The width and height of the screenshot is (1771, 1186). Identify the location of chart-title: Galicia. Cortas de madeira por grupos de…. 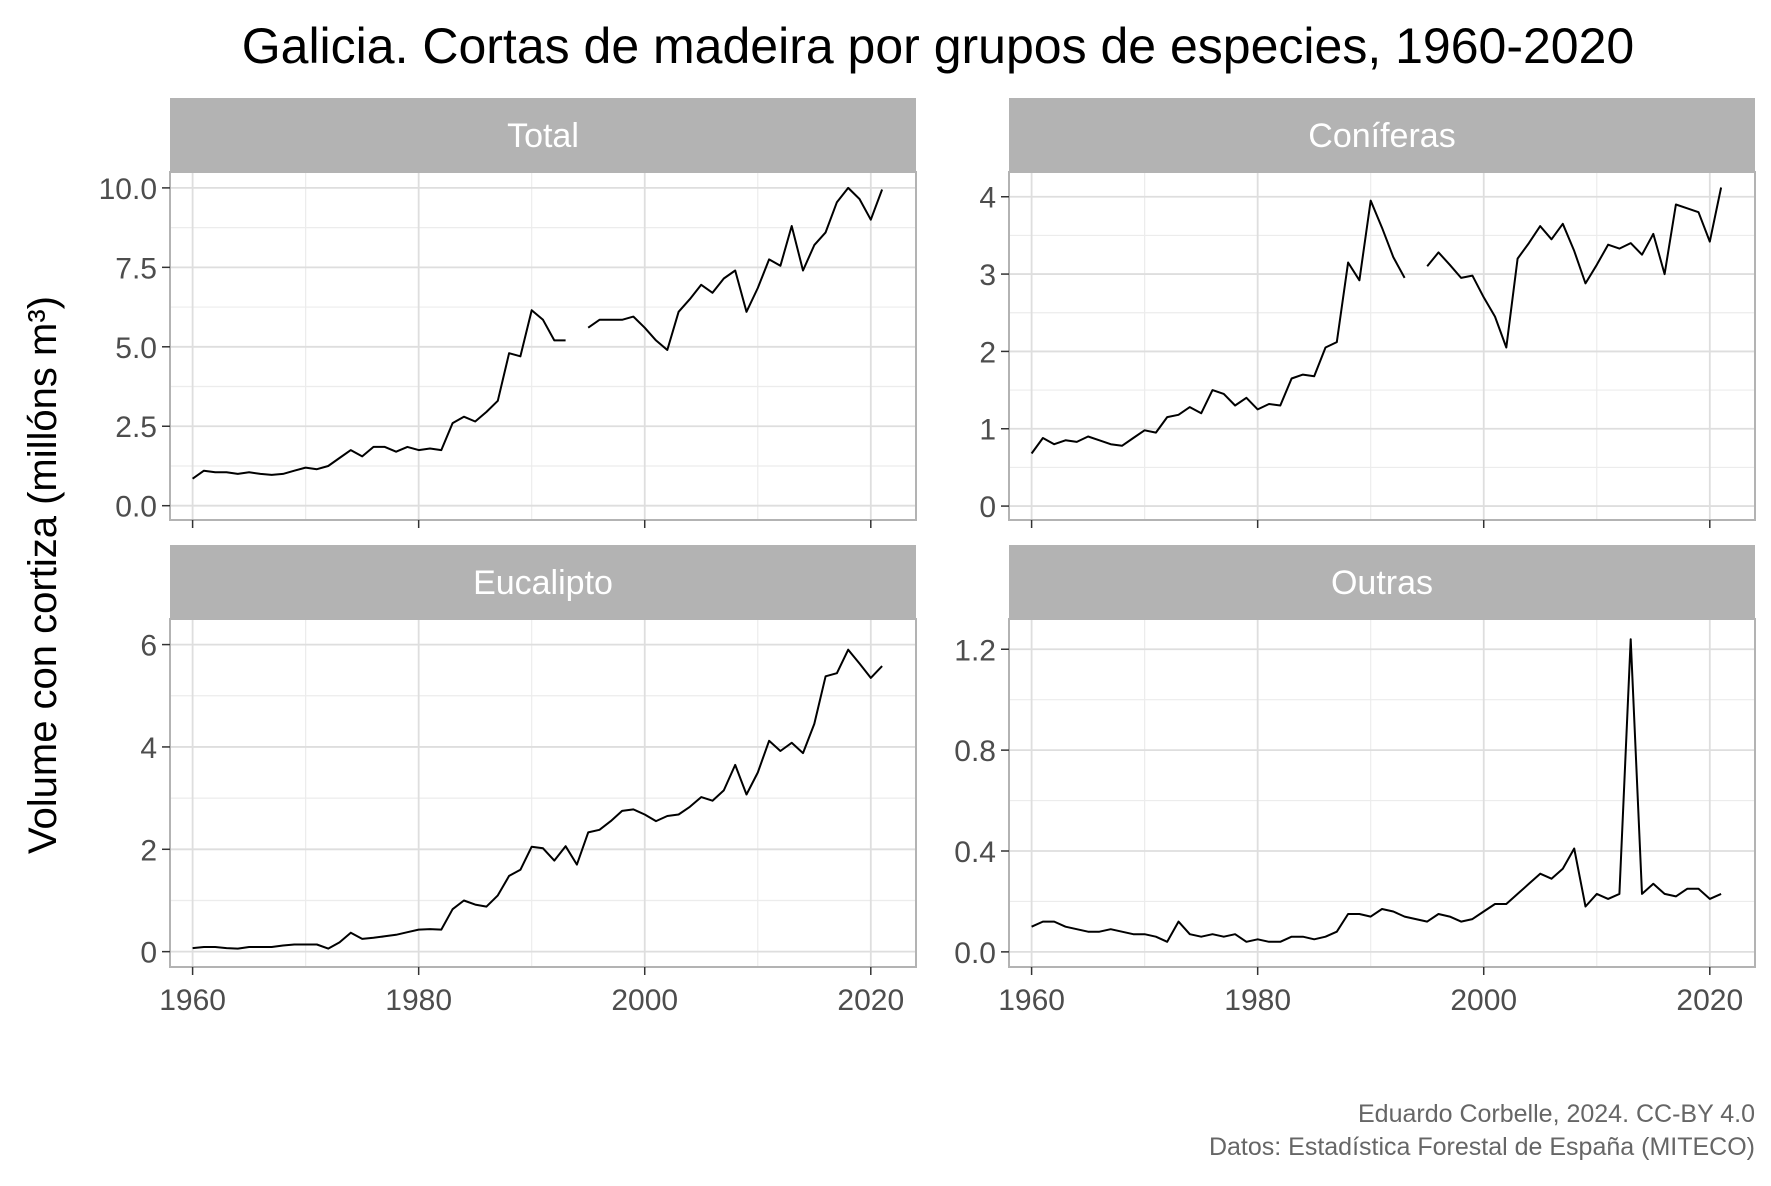
(938, 46).